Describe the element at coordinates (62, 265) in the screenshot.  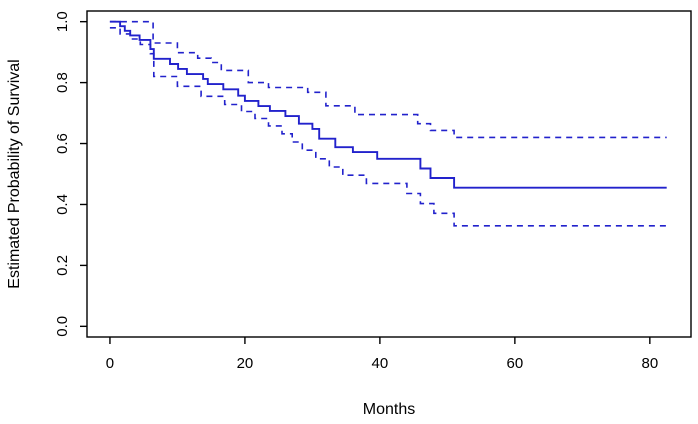
I see `y-tick-label: 0.2` at that location.